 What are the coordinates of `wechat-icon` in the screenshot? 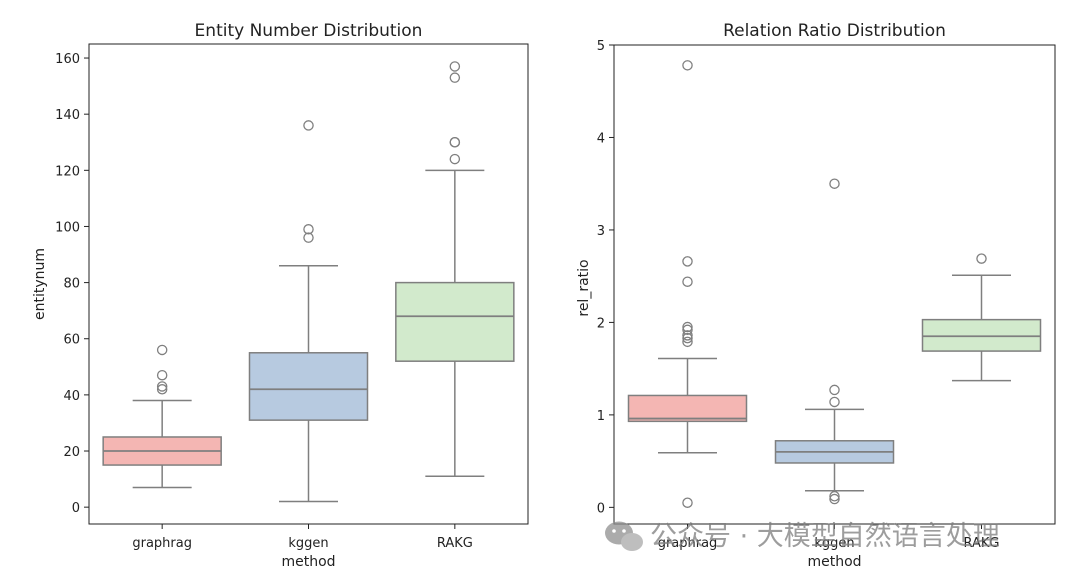 It's located at (624, 536).